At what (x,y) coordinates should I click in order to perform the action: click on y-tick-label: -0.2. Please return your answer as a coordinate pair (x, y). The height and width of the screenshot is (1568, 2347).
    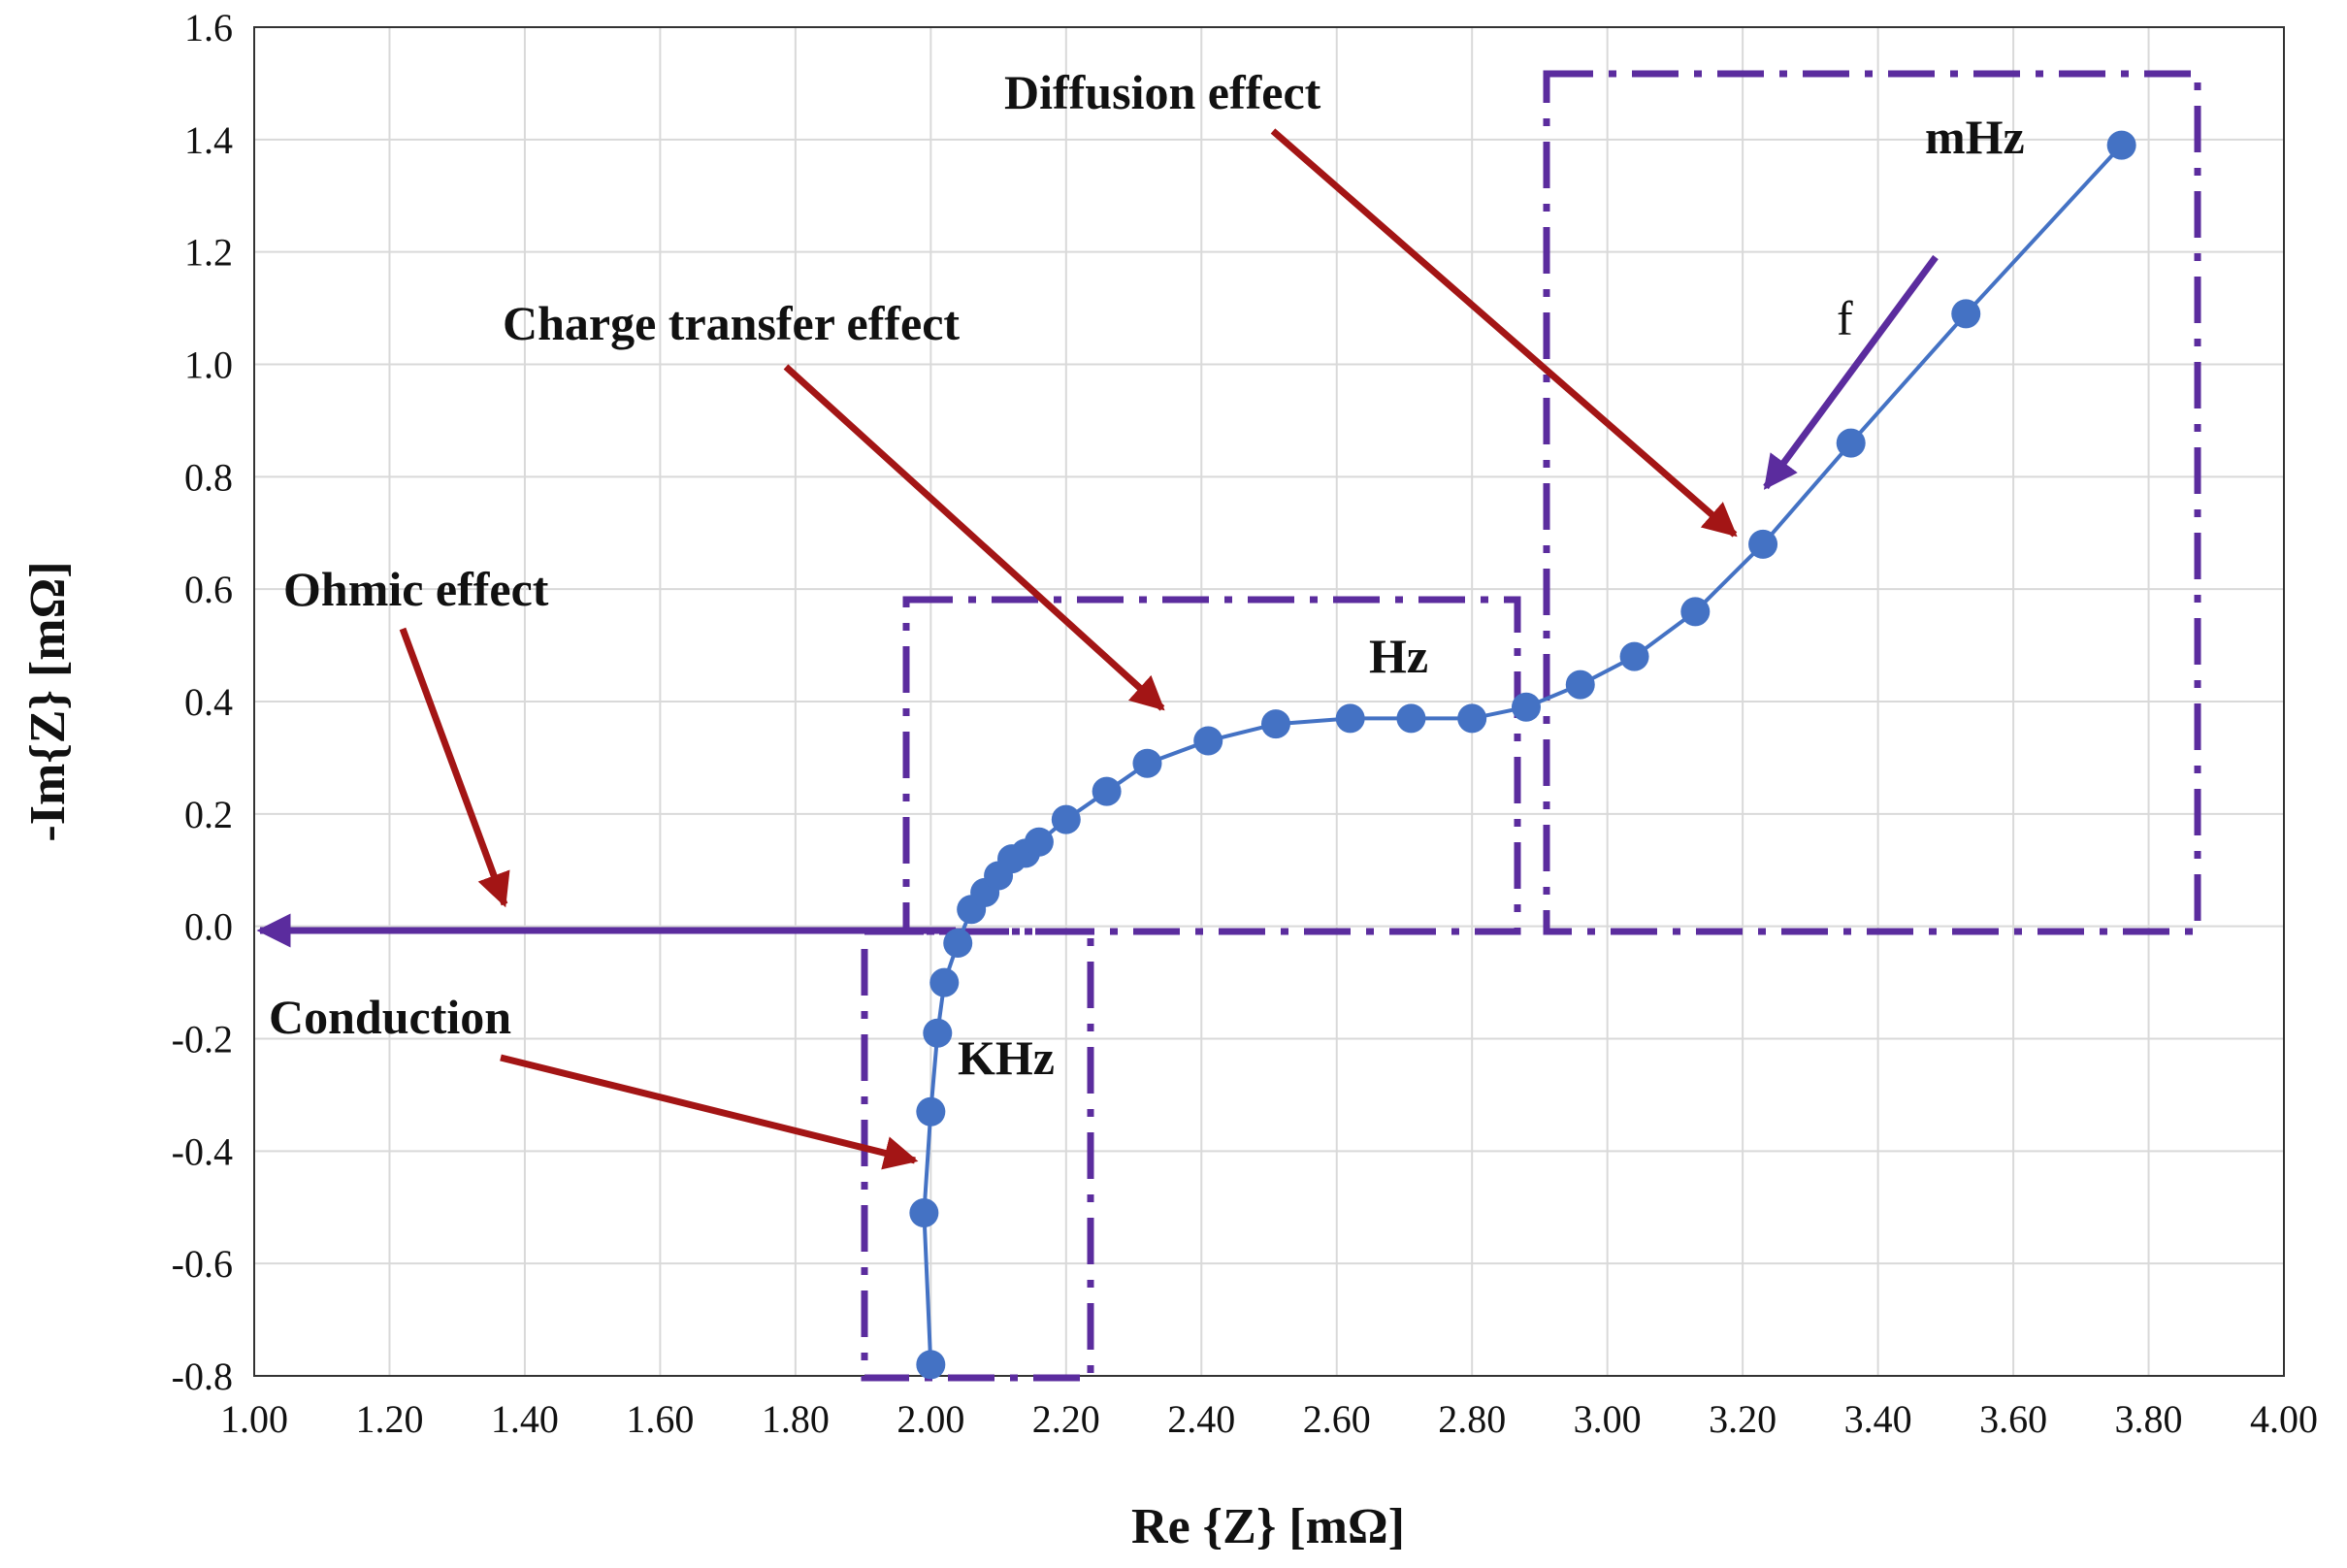
    Looking at the image, I should click on (202, 1040).